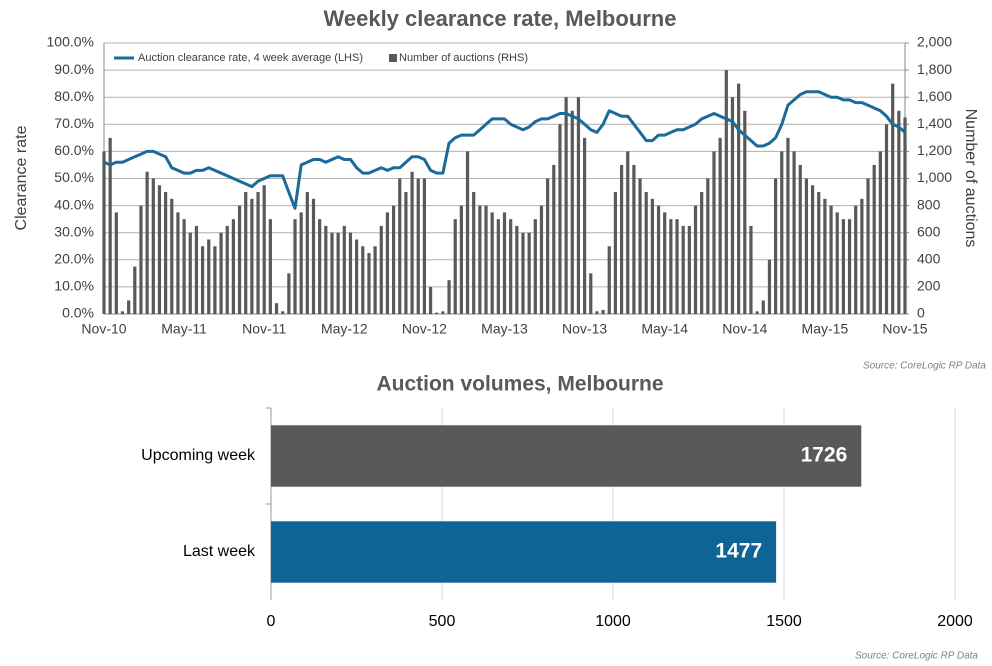 Image resolution: width=992 pixels, height=666 pixels. What do you see at coordinates (74, 96) in the screenshot?
I see `y-tick-label: 80.0%` at bounding box center [74, 96].